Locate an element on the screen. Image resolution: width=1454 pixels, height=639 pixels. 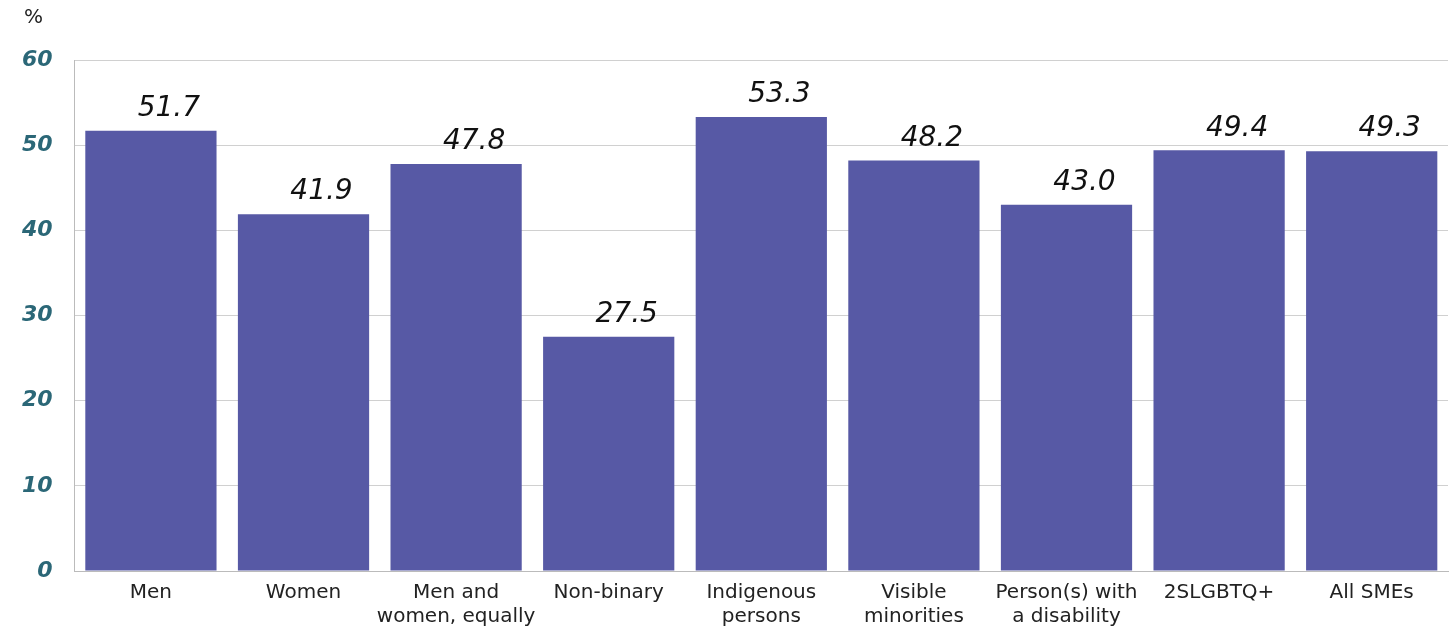
data-label: 49.3 is located at coordinates (1389, 127).